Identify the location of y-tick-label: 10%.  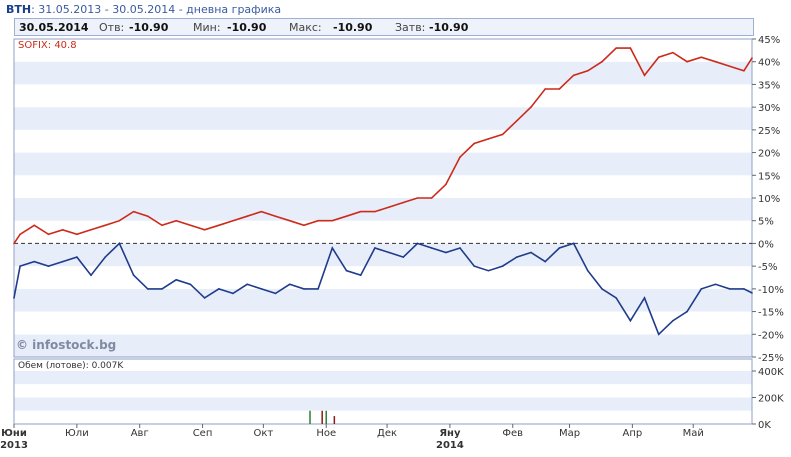
(769, 199).